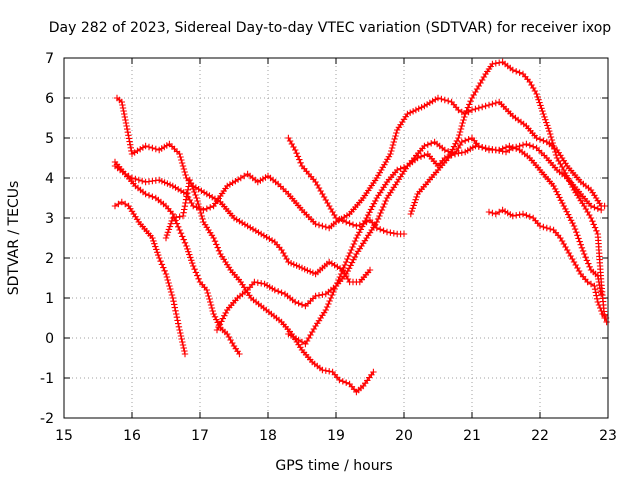 This screenshot has width=640, height=480. I want to click on x-tick-label: 16, so click(132, 436).